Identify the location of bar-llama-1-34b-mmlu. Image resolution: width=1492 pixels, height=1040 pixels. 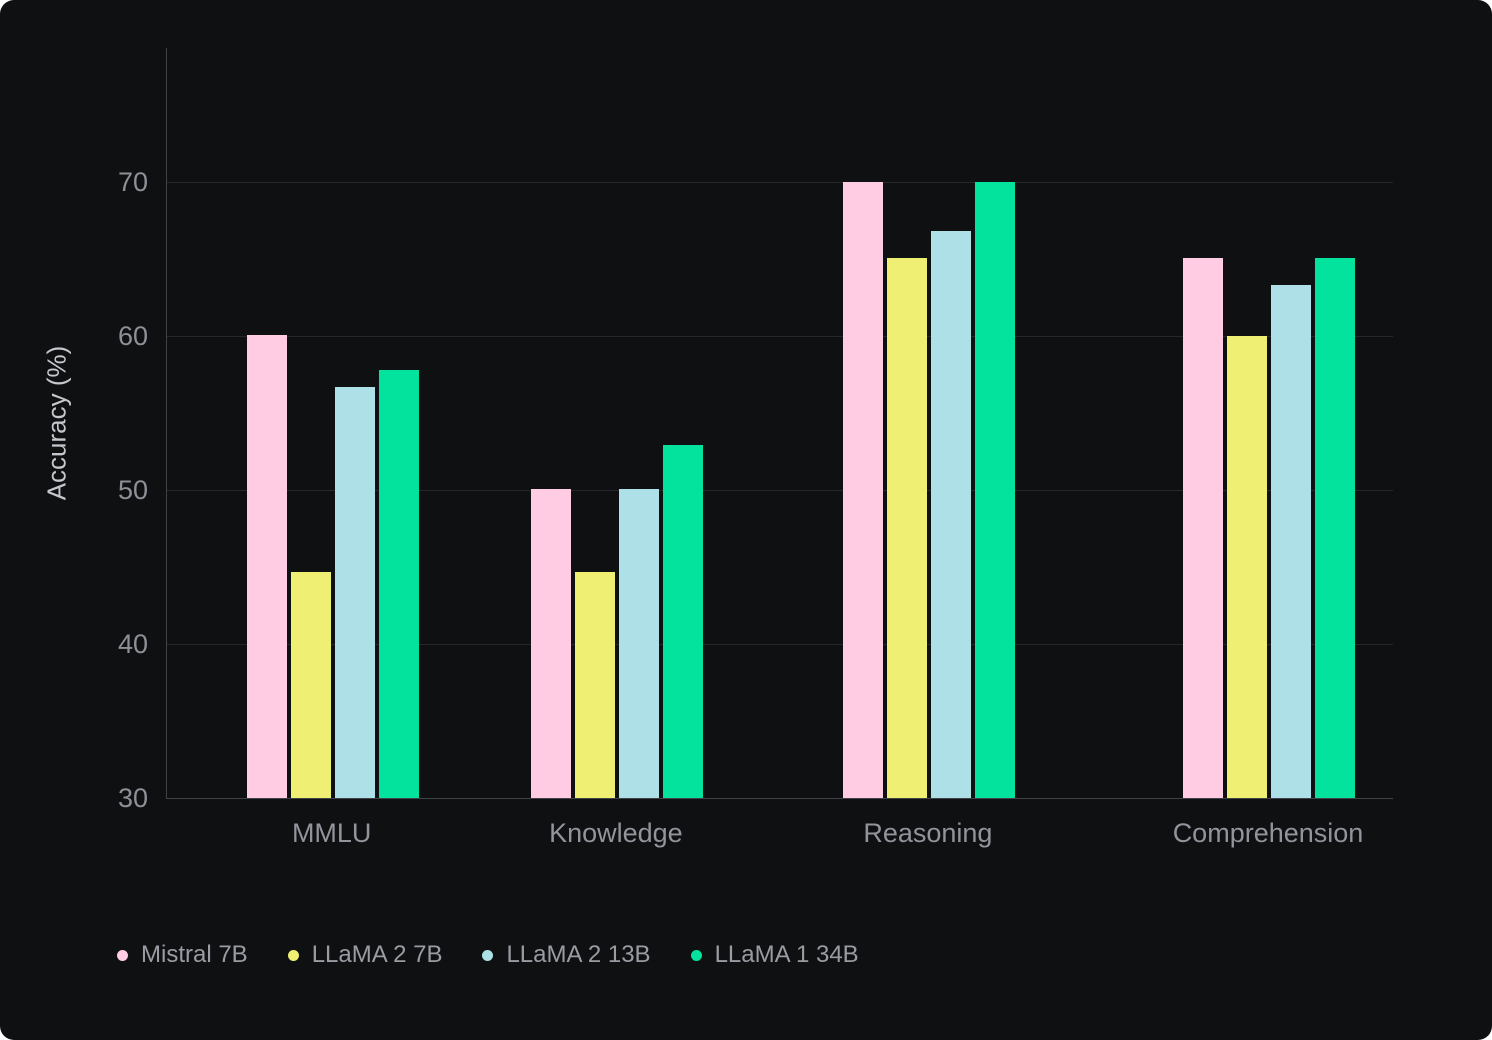
(398, 583).